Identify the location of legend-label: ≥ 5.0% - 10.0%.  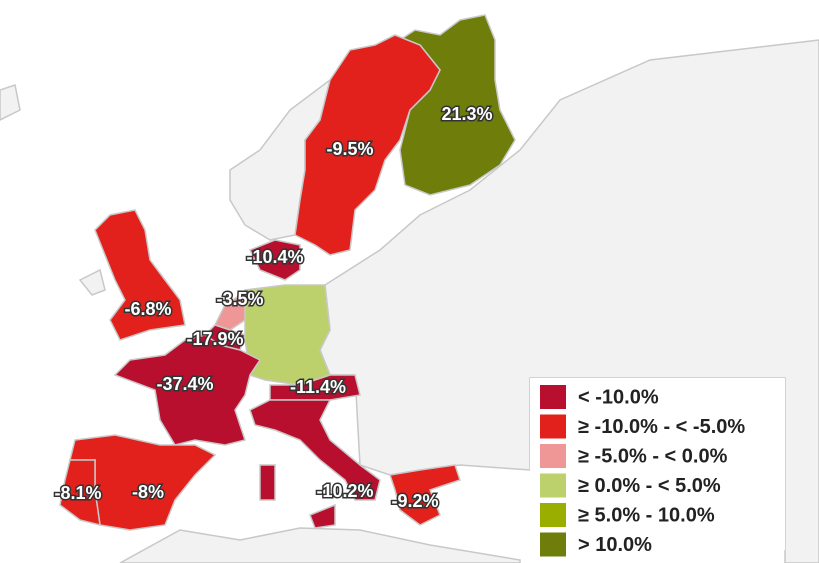
(646, 515).